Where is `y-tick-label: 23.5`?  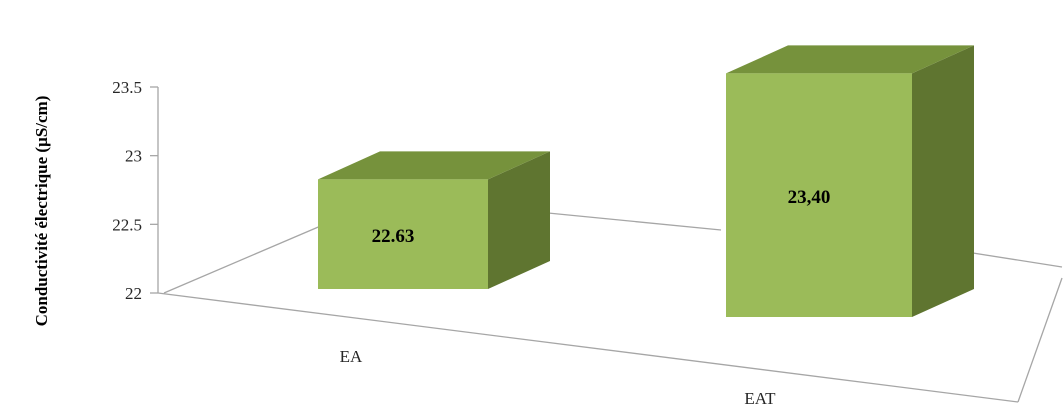 y-tick-label: 23.5 is located at coordinates (127, 87).